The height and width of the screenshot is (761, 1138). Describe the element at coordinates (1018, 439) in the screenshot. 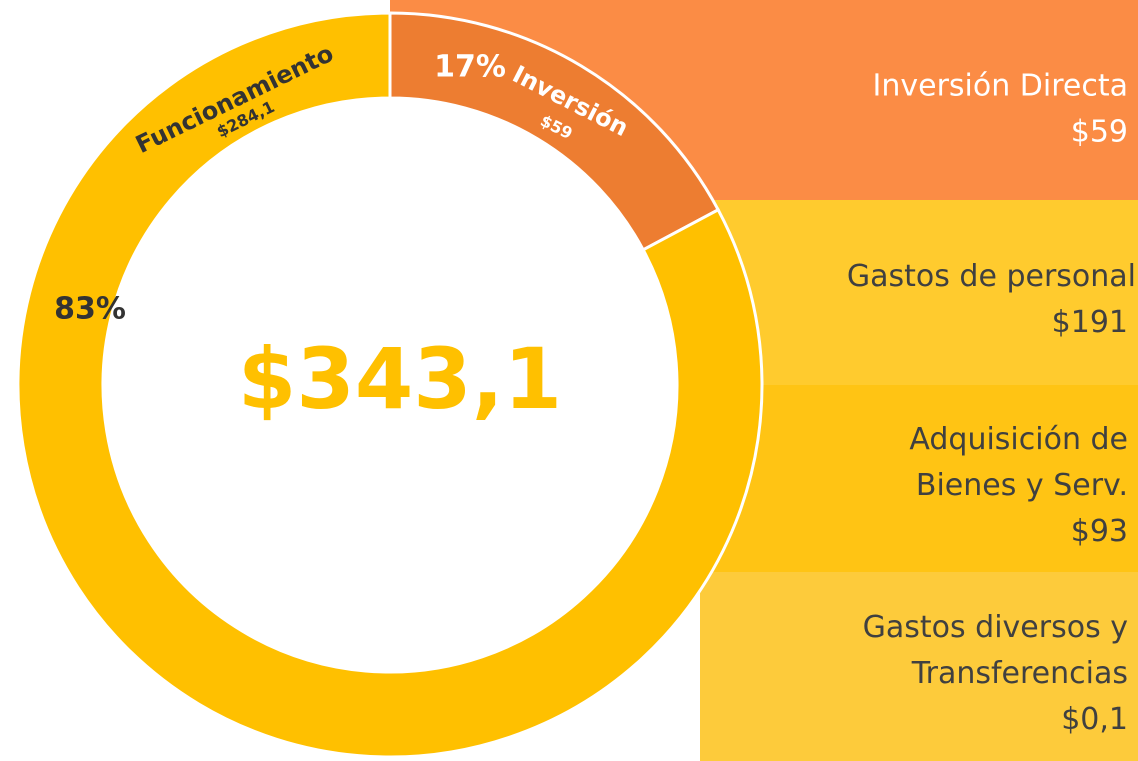

I see `breakdown-label: Adquisición de` at that location.